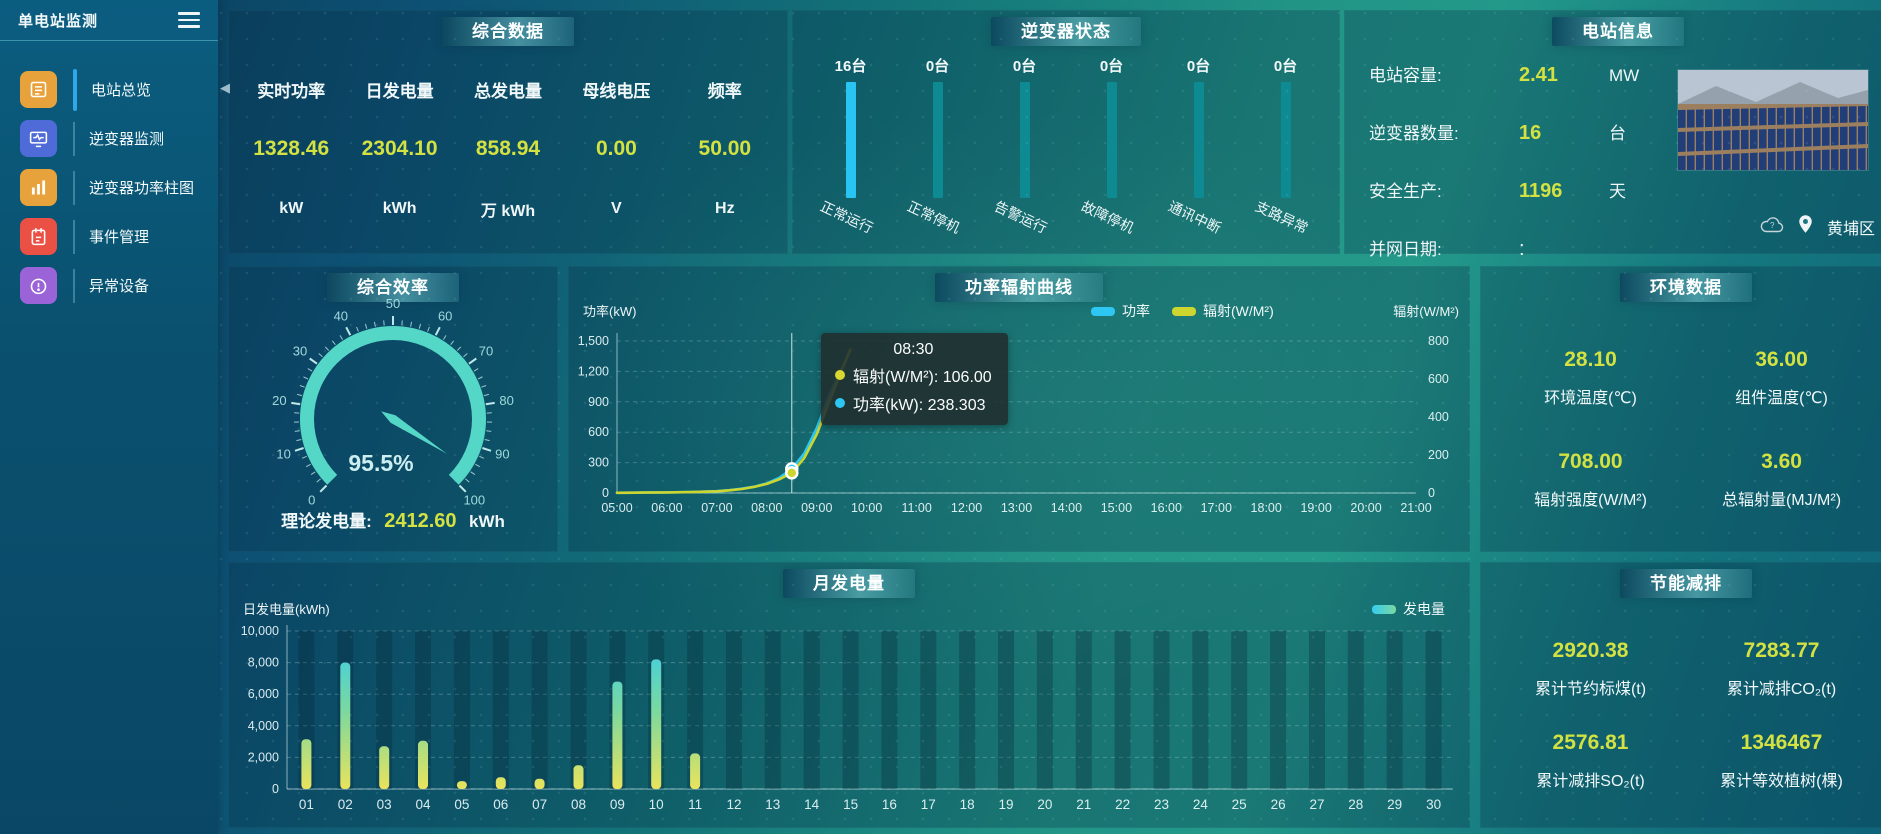 This screenshot has height=834, width=1881. I want to click on svg-text: 28, so click(1355, 804).